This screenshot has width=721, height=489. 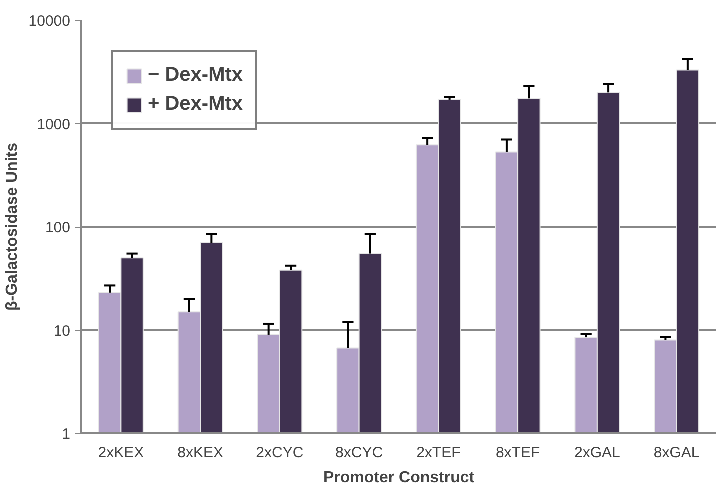 What do you see at coordinates (12, 227) in the screenshot?
I see `y-axis-title: β-Galactosidase Units` at bounding box center [12, 227].